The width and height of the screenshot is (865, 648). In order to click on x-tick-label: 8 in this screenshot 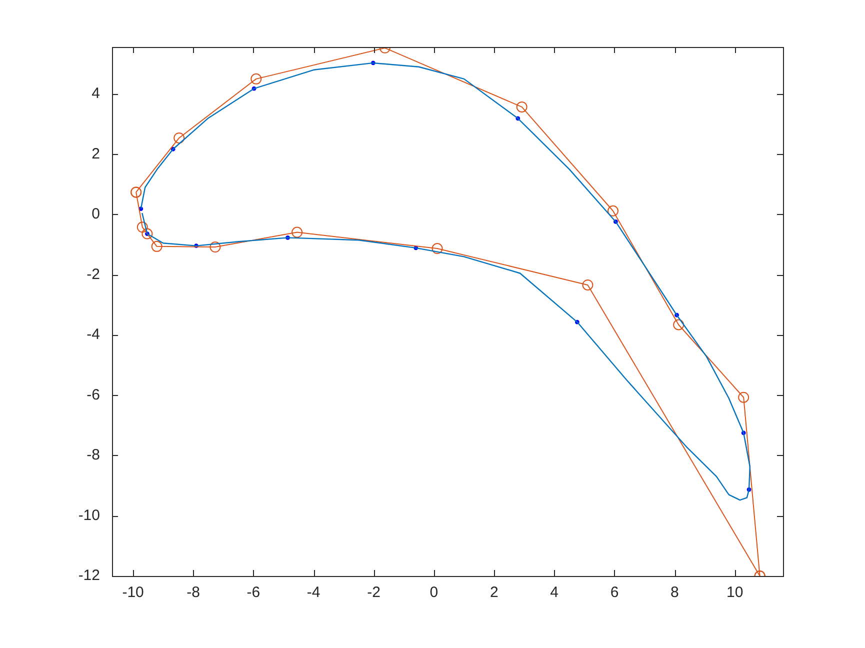, I will do `click(674, 593)`.